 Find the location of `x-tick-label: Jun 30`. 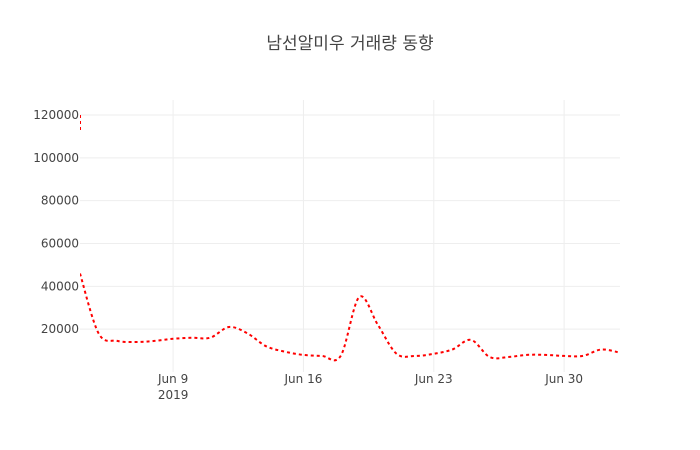

x-tick-label: Jun 30 is located at coordinates (563, 379).